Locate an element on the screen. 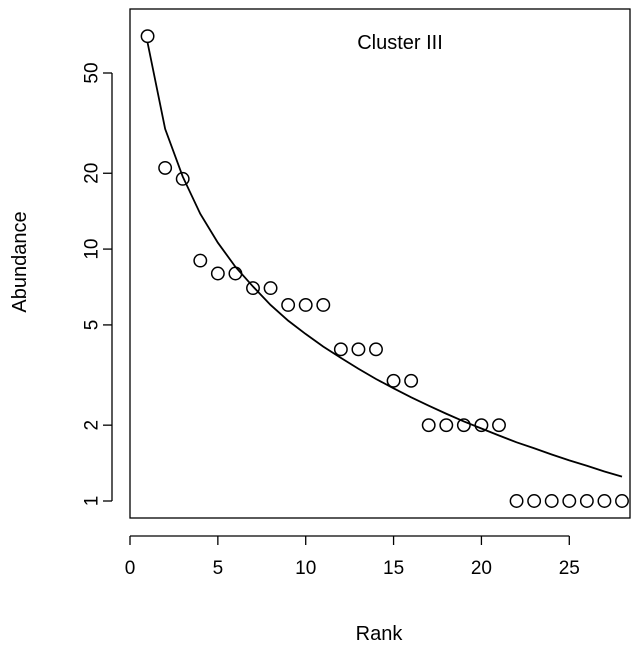 The image size is (640, 652). x-tick-label: 5 is located at coordinates (218, 568).